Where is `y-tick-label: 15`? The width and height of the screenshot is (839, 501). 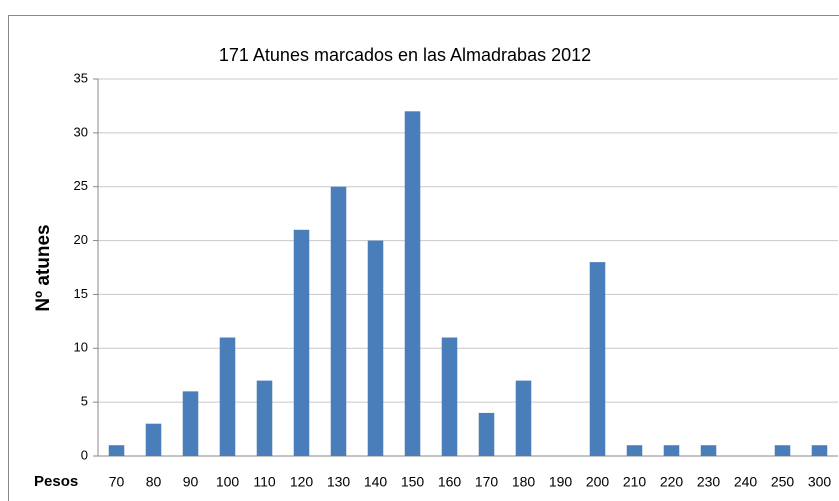 y-tick-label: 15 is located at coordinates (81, 293).